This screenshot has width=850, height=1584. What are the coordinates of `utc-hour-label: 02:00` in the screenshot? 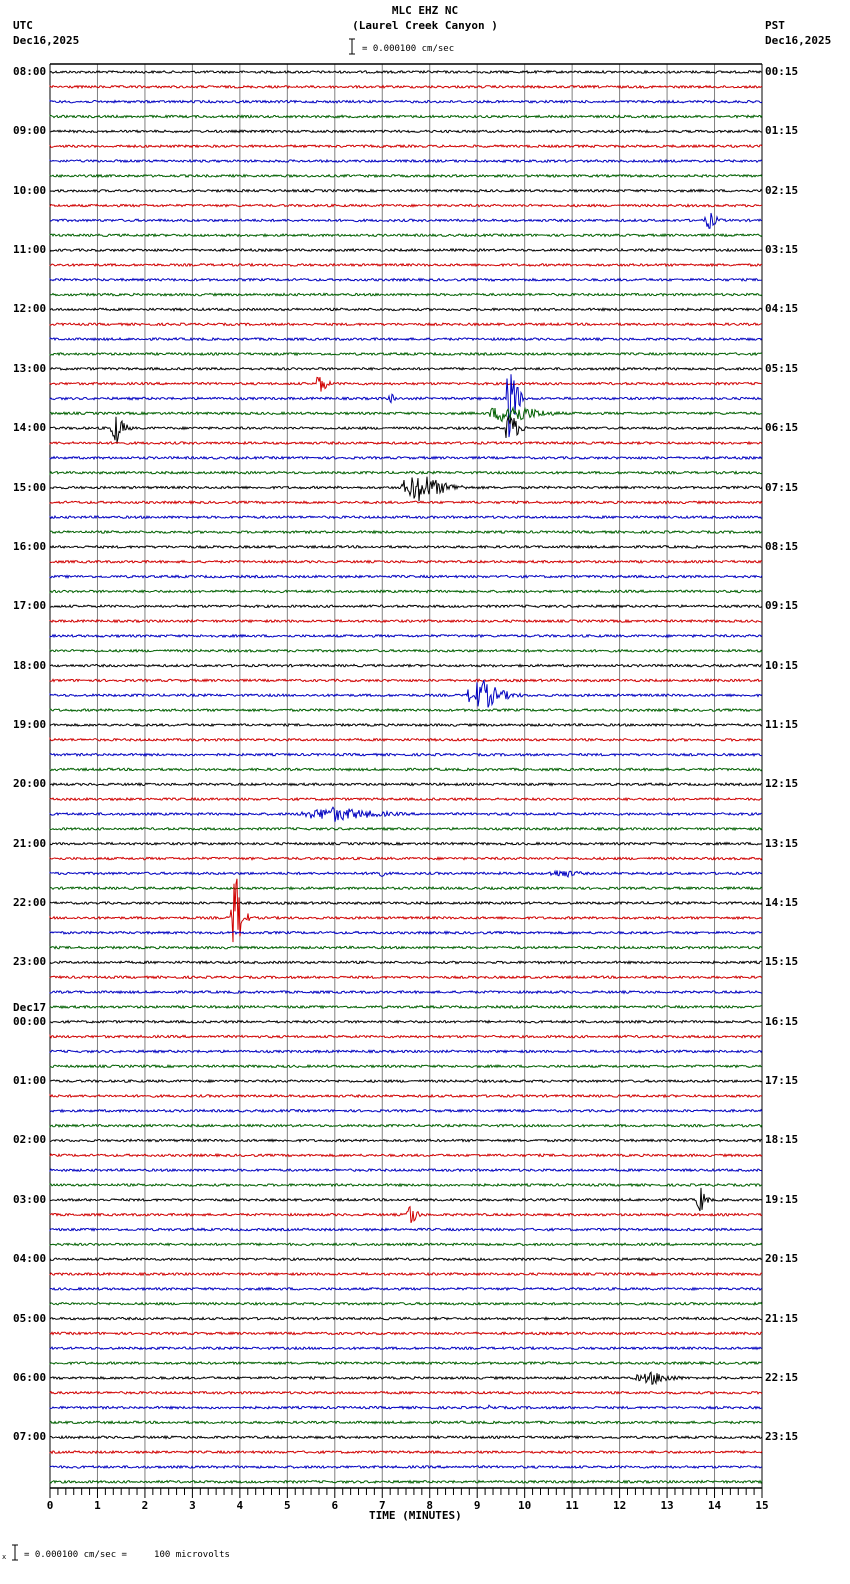 It's located at (30, 1140).